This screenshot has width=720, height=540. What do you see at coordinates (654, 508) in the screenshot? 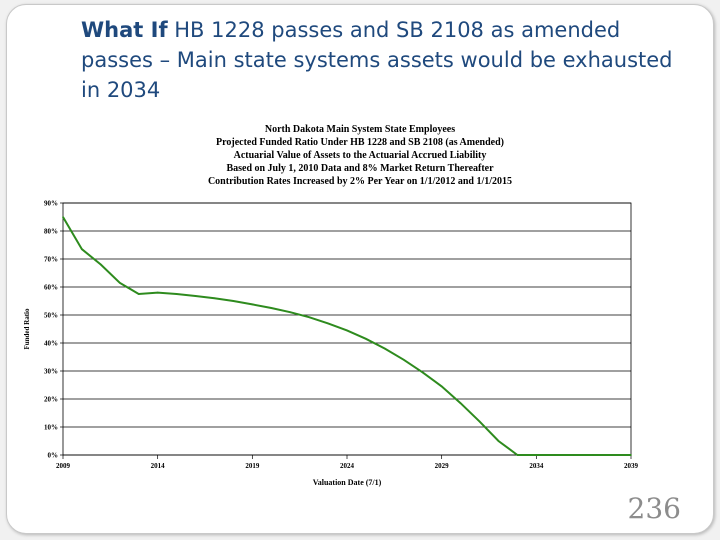
I see `page-number: 236` at bounding box center [654, 508].